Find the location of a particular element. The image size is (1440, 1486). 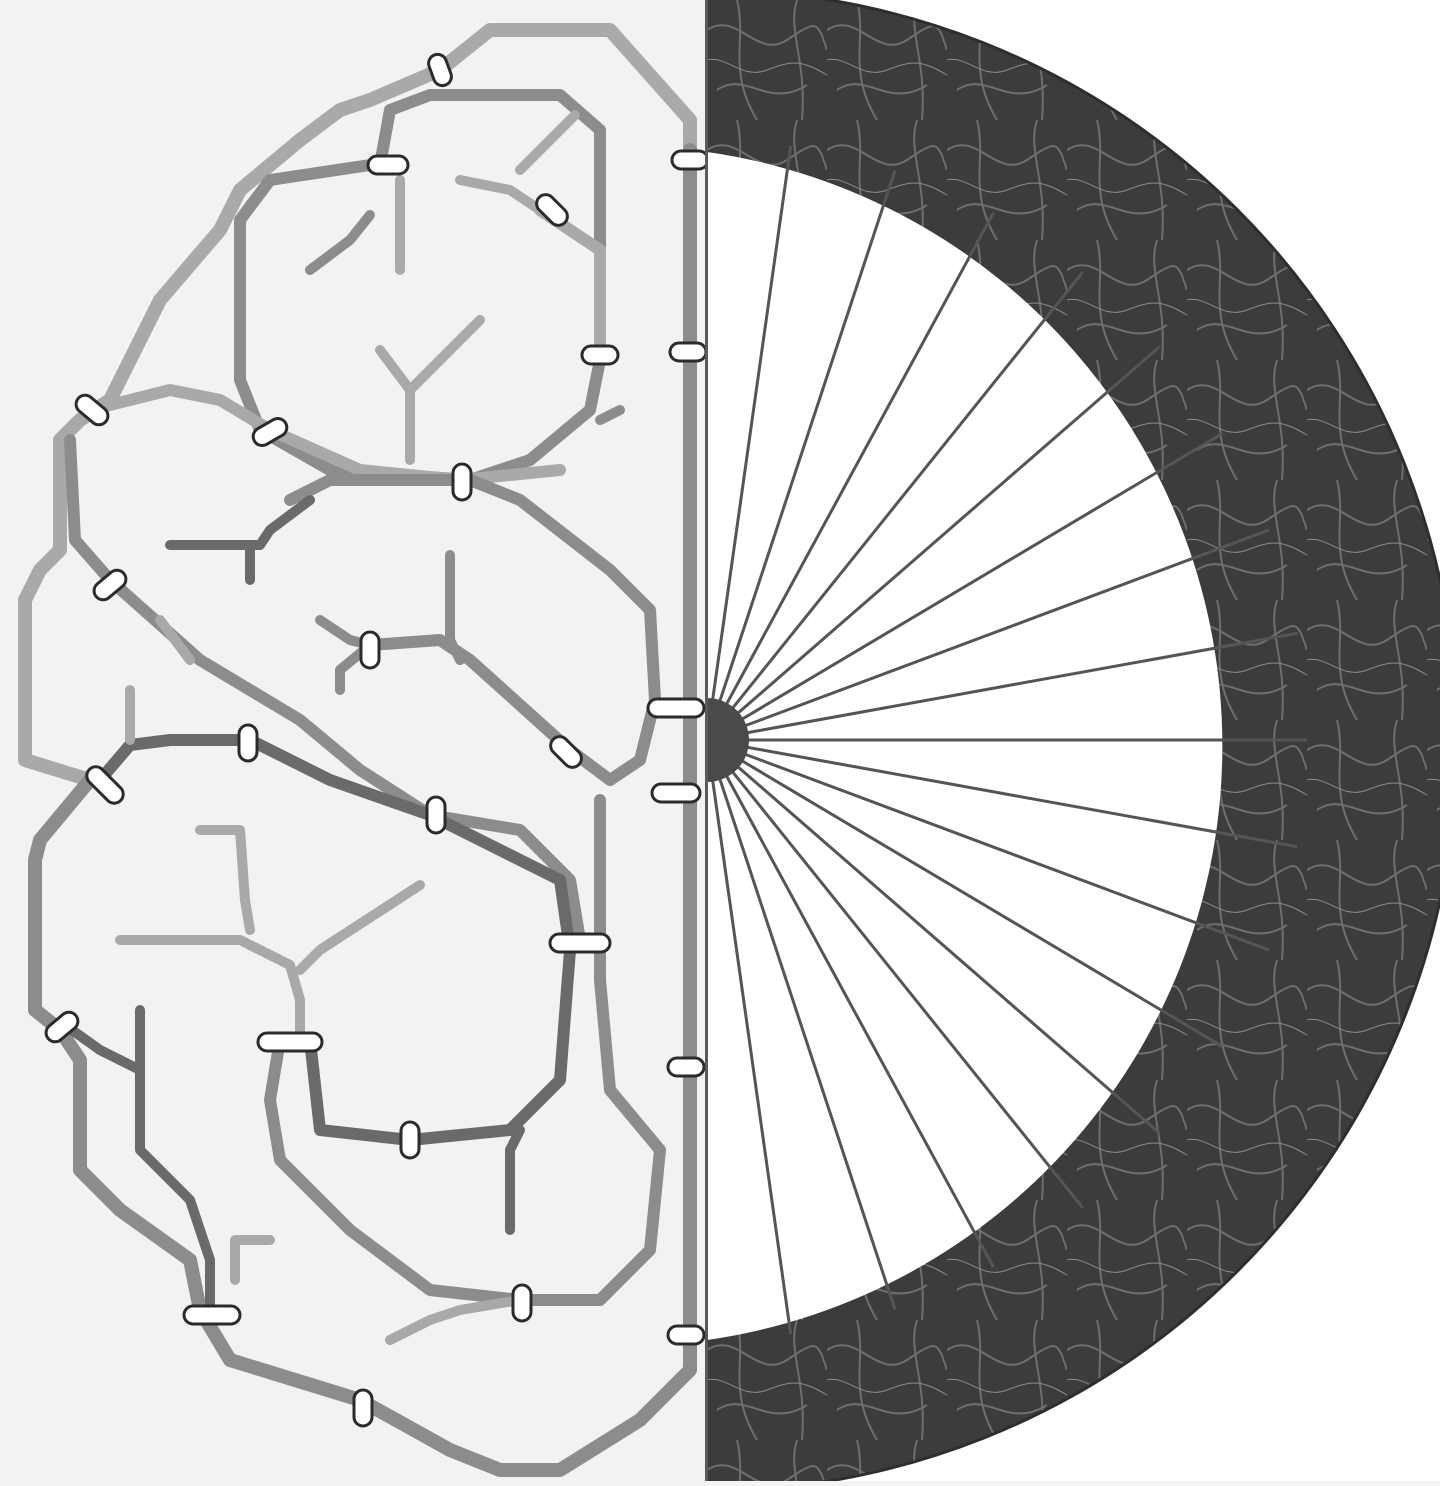

metro-track-bottom-loop is located at coordinates (465, 1050).